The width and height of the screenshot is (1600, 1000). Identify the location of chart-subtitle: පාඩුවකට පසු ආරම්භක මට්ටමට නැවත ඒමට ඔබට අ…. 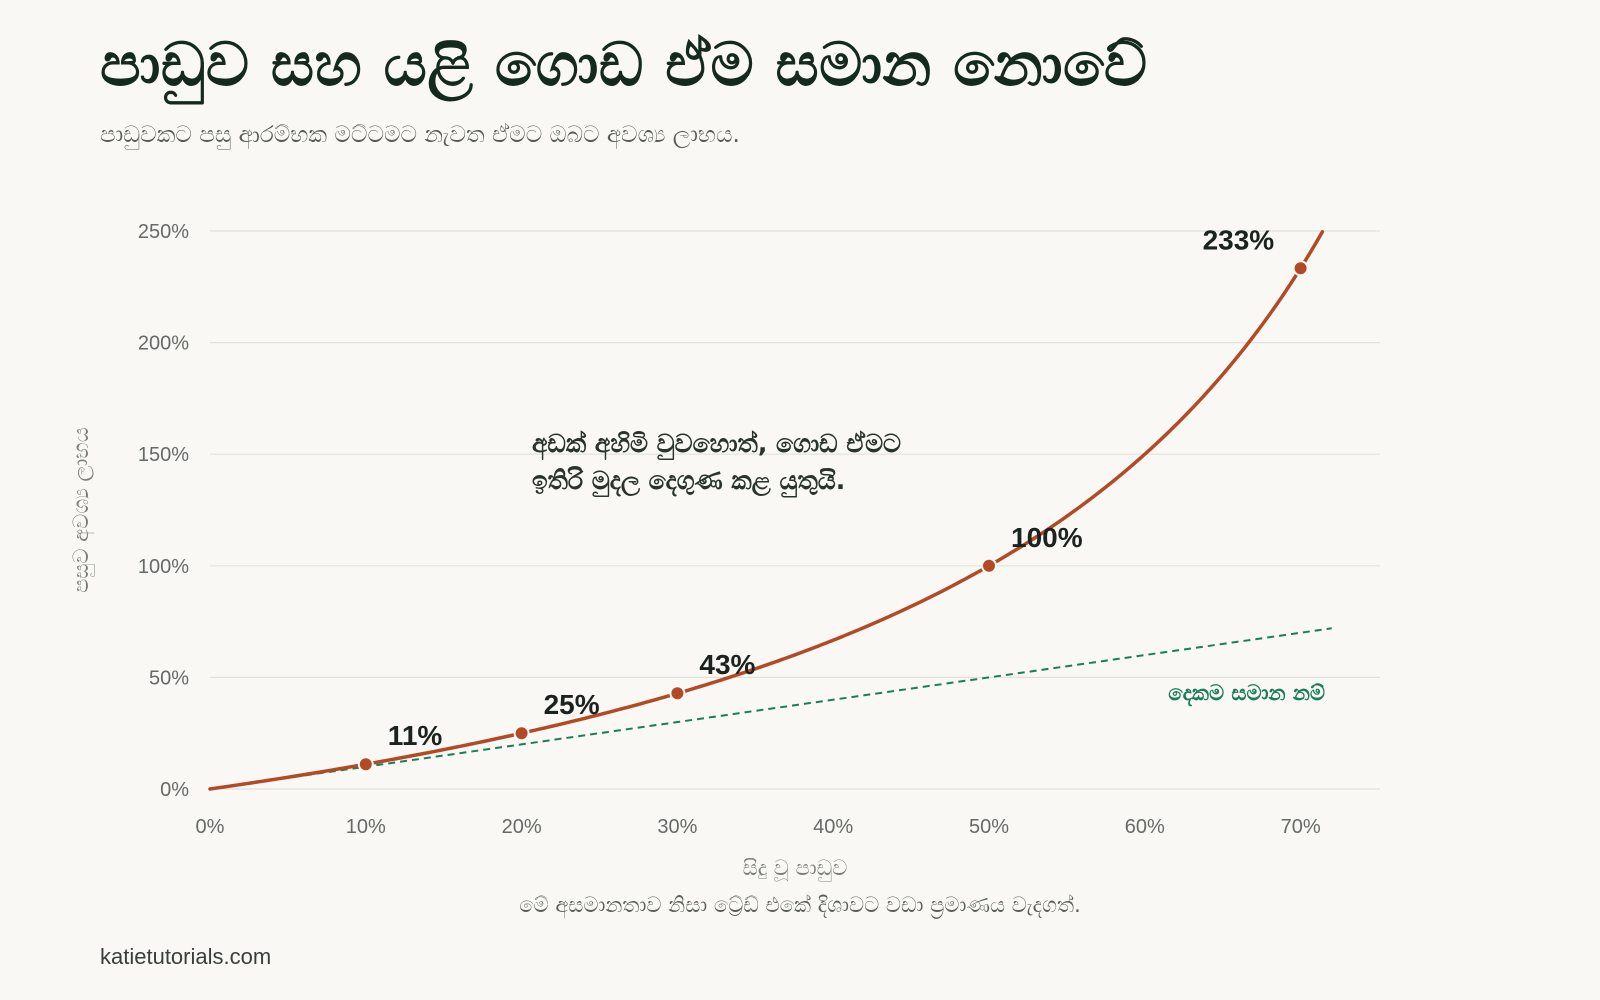
(420, 135).